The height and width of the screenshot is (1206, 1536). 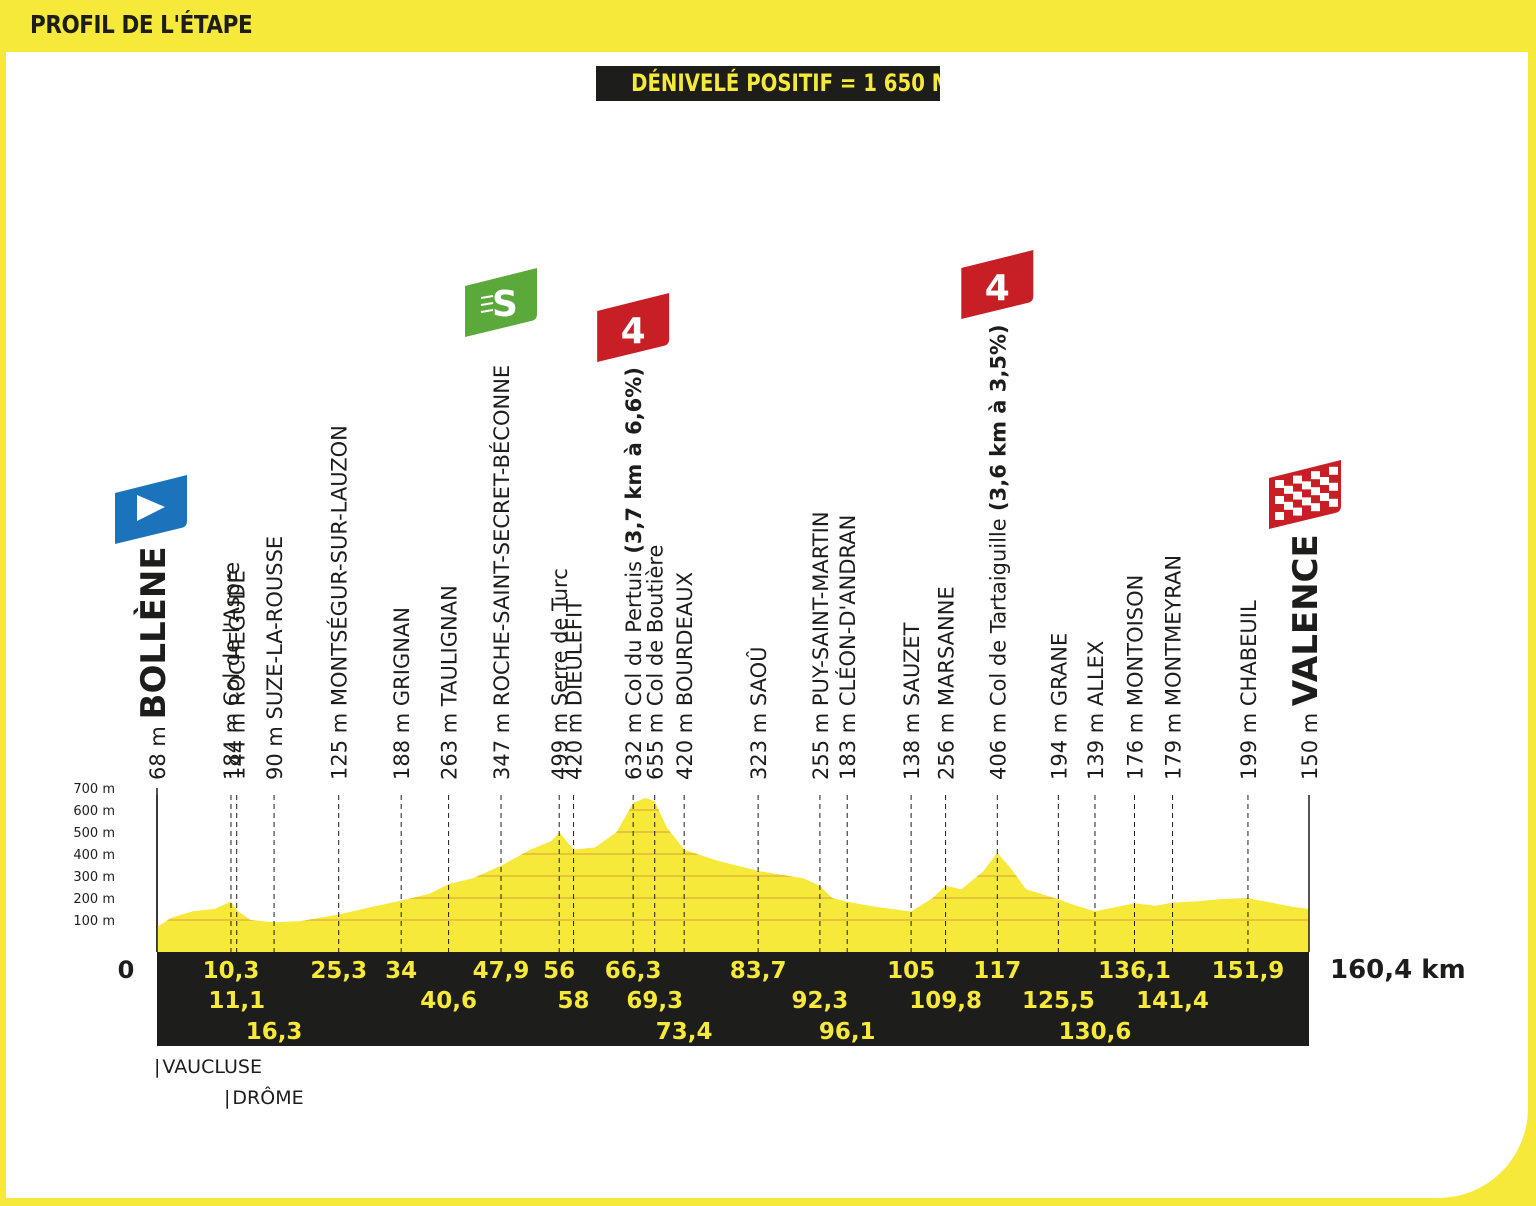 I want to click on waypoint-altitude: 68 m, so click(x=158, y=749).